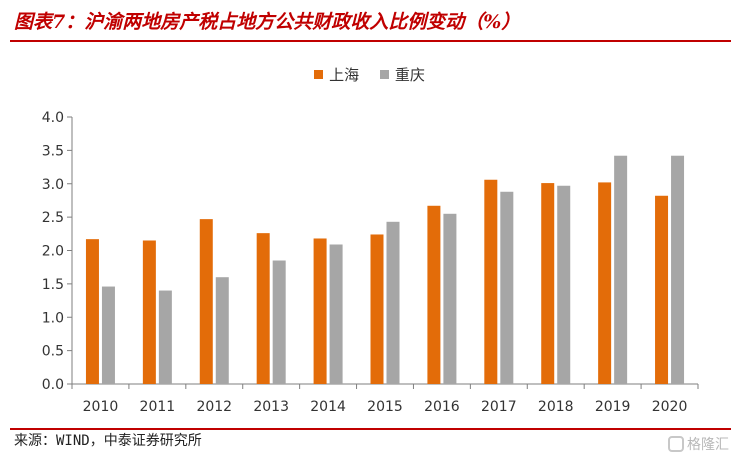  I want to click on x-tick-label: 2012, so click(214, 407).